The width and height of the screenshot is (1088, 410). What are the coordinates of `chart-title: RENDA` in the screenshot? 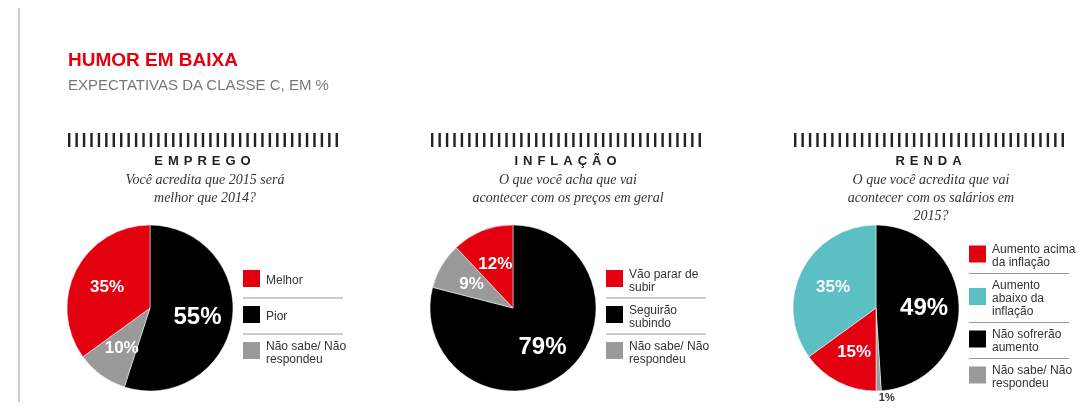 It's located at (931, 160).